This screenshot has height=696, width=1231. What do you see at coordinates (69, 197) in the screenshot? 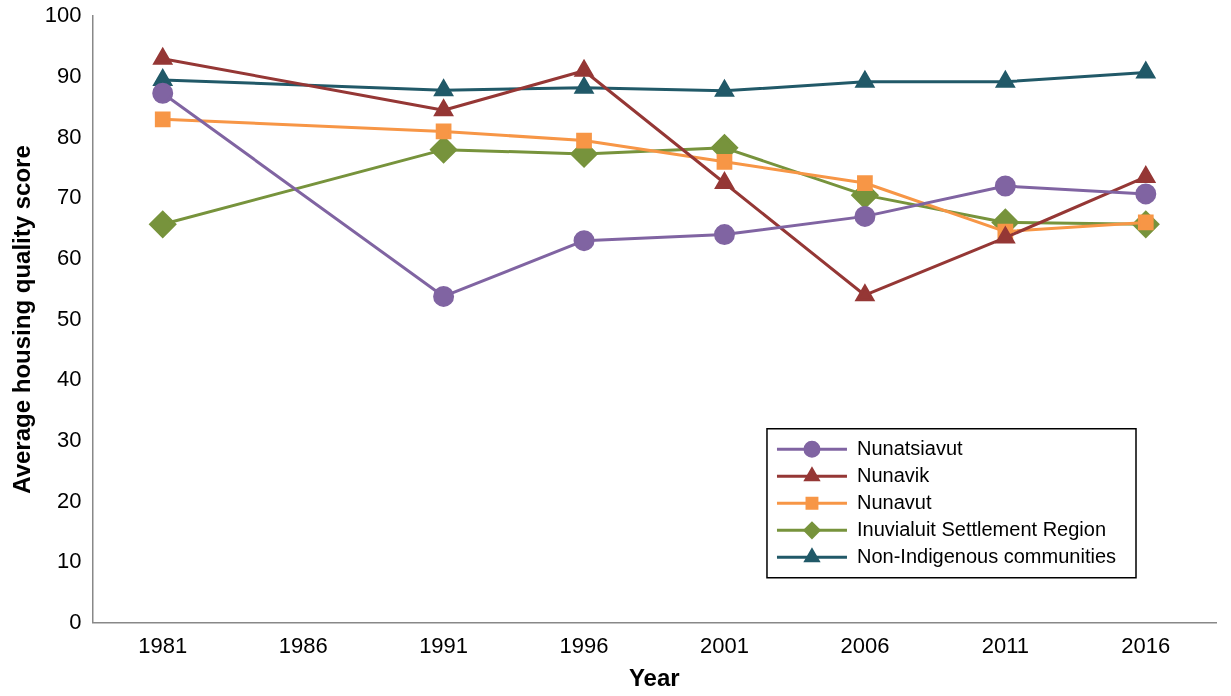
I see `y-tick-label: 70` at bounding box center [69, 197].